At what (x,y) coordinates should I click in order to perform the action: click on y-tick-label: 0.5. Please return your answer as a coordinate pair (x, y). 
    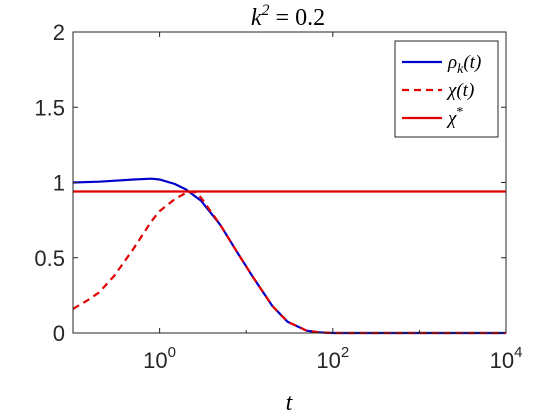
    Looking at the image, I should click on (49, 258).